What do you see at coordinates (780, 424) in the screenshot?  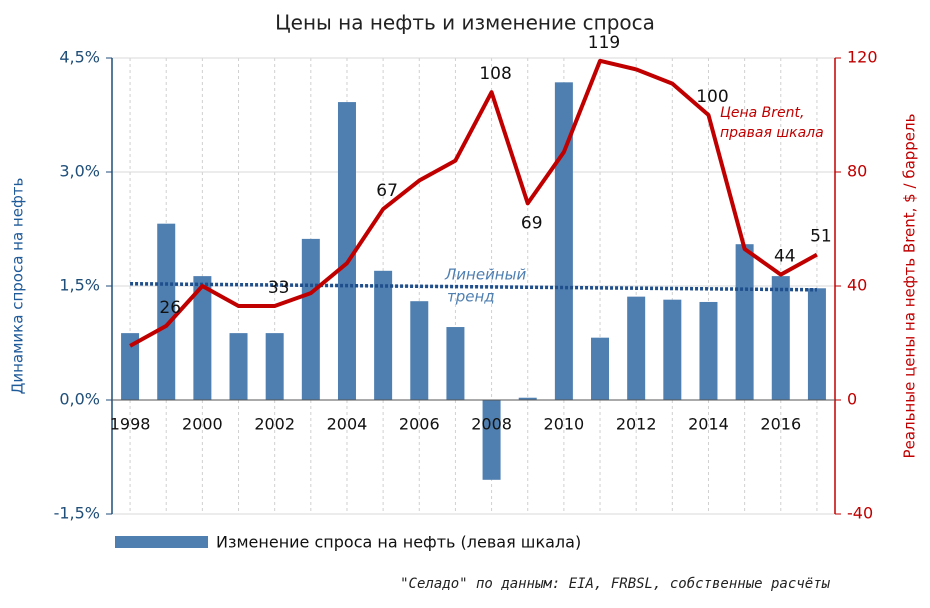 I see `x-tick-label: 2016` at bounding box center [780, 424].